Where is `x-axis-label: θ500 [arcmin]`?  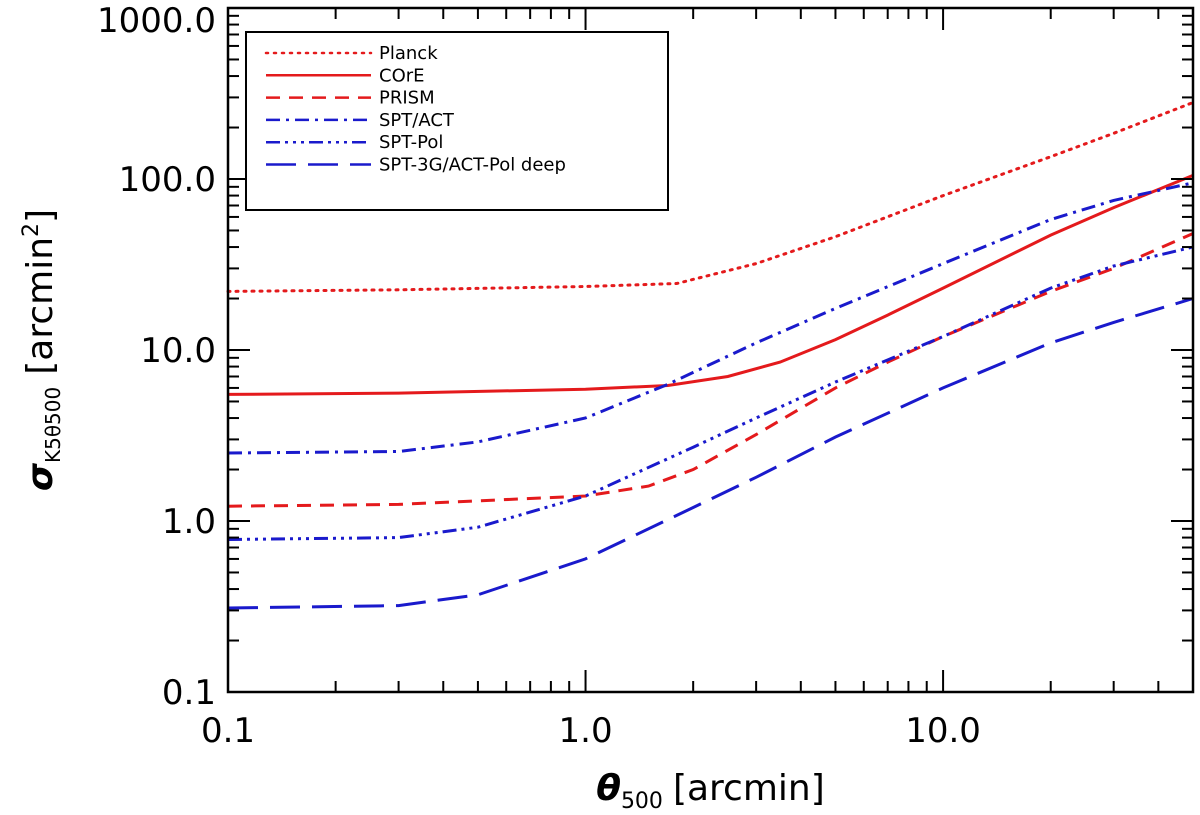 x-axis-label: θ500 [arcmin] is located at coordinates (710, 791).